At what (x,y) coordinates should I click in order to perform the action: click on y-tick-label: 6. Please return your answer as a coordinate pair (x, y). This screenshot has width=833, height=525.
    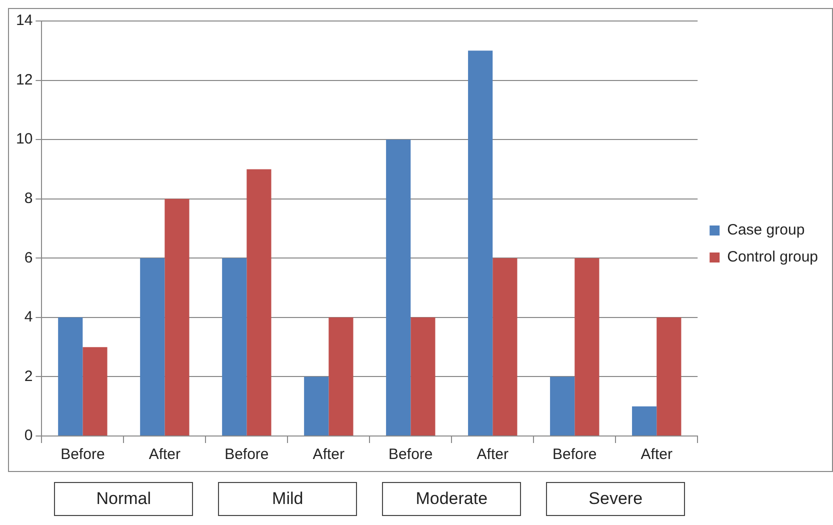
    Looking at the image, I should click on (28, 257).